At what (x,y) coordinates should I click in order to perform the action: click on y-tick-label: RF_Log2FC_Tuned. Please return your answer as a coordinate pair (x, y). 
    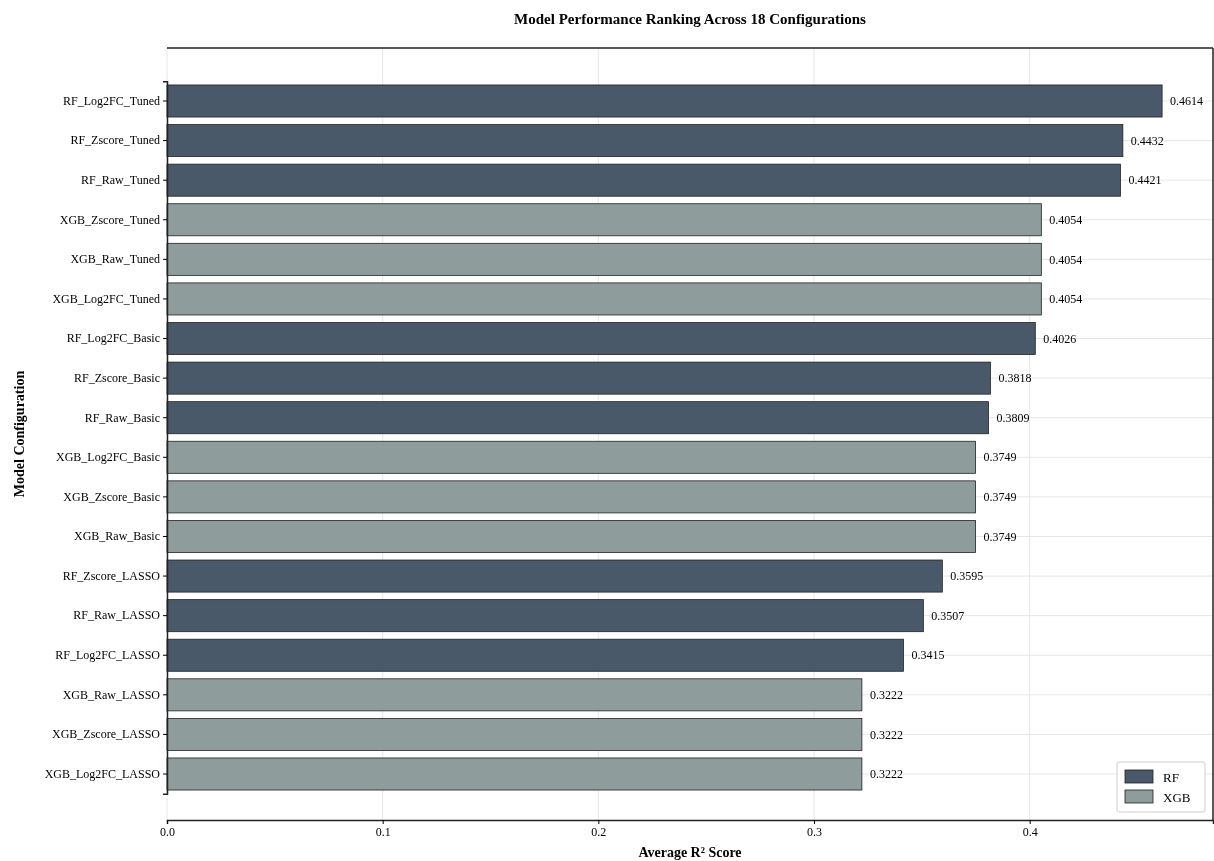
    Looking at the image, I should click on (111, 100).